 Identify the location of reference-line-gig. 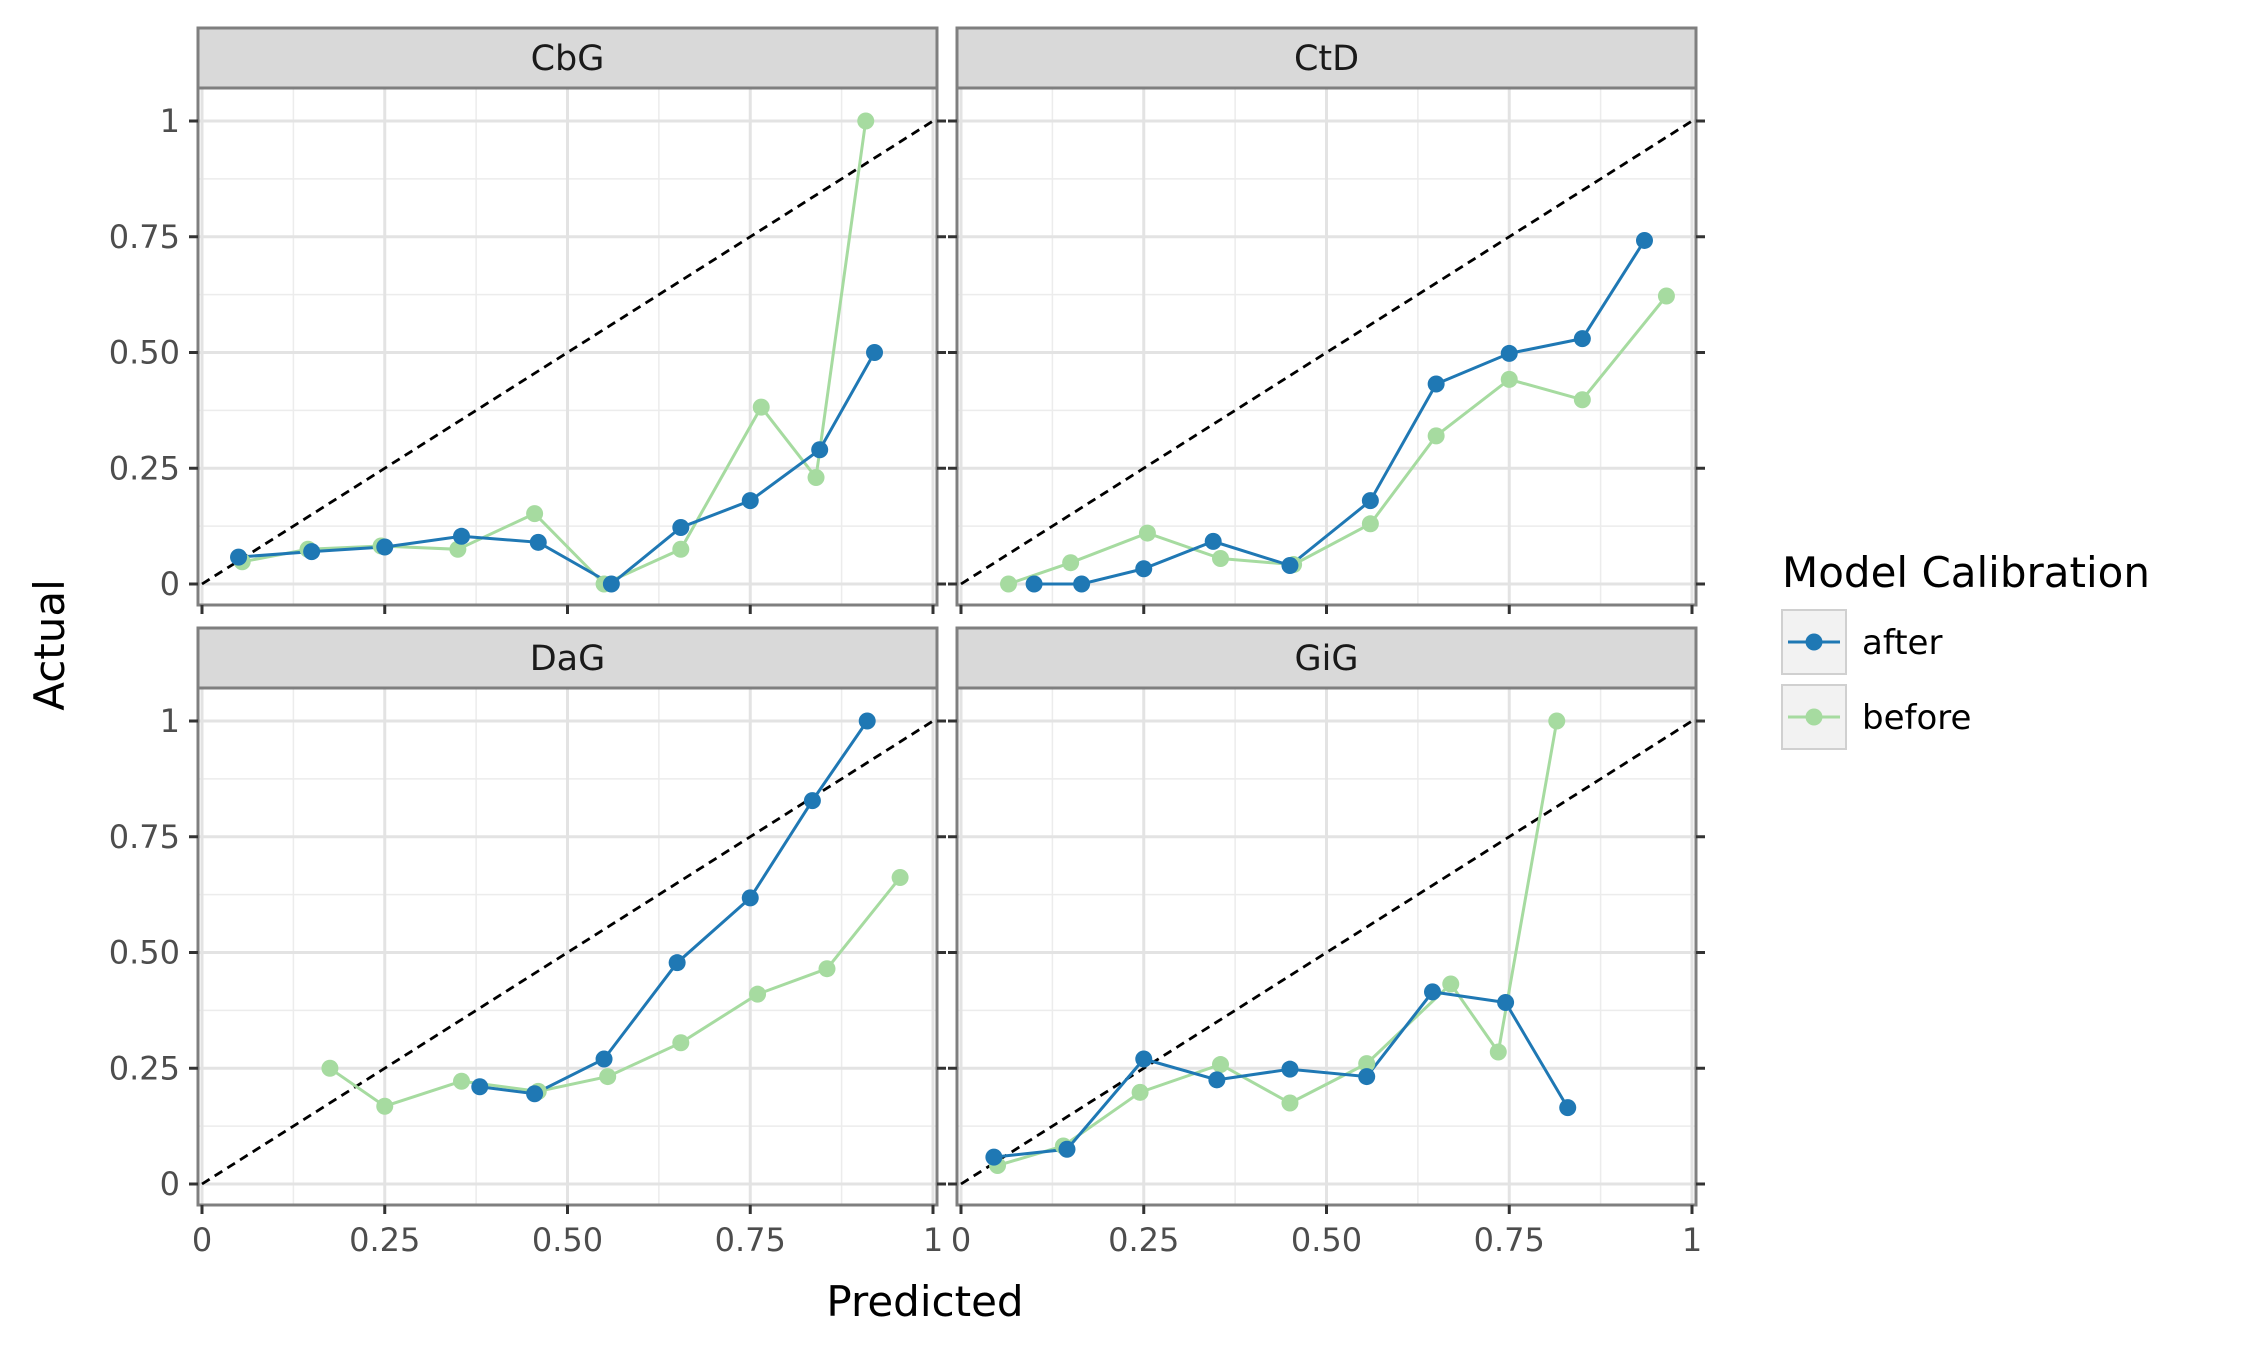
(1326, 952).